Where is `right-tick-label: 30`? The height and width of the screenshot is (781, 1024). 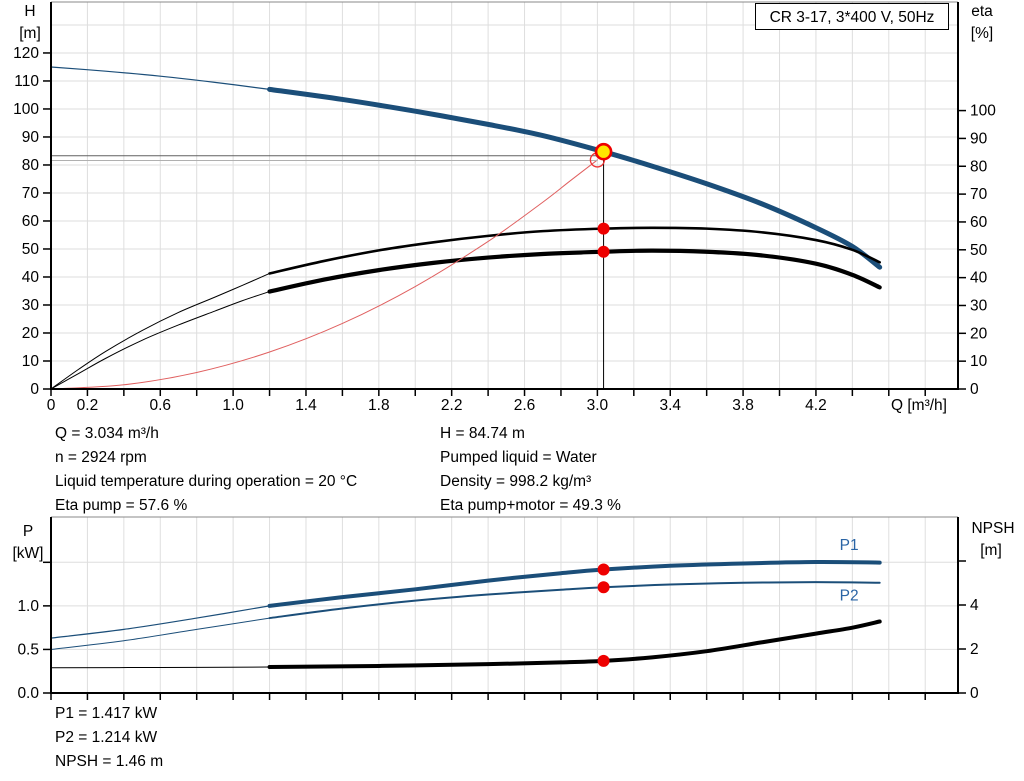
right-tick-label: 30 is located at coordinates (979, 305).